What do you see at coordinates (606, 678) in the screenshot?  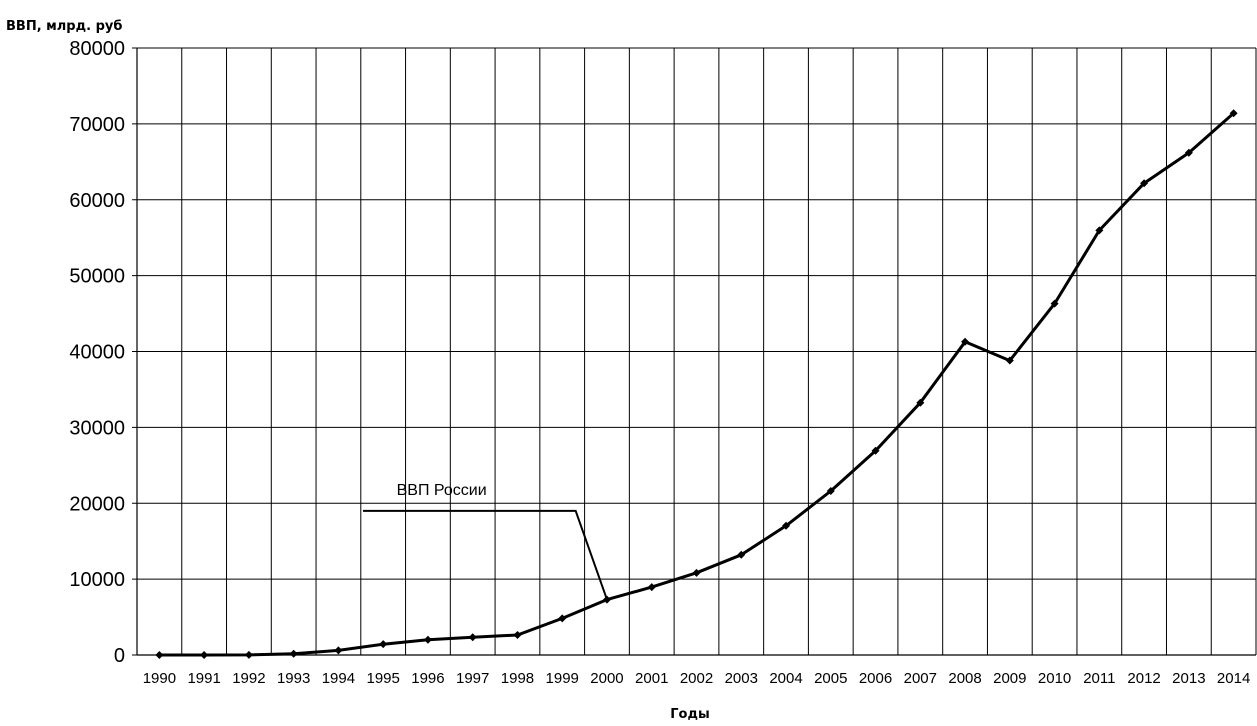 I see `x-tick-label: 2000` at bounding box center [606, 678].